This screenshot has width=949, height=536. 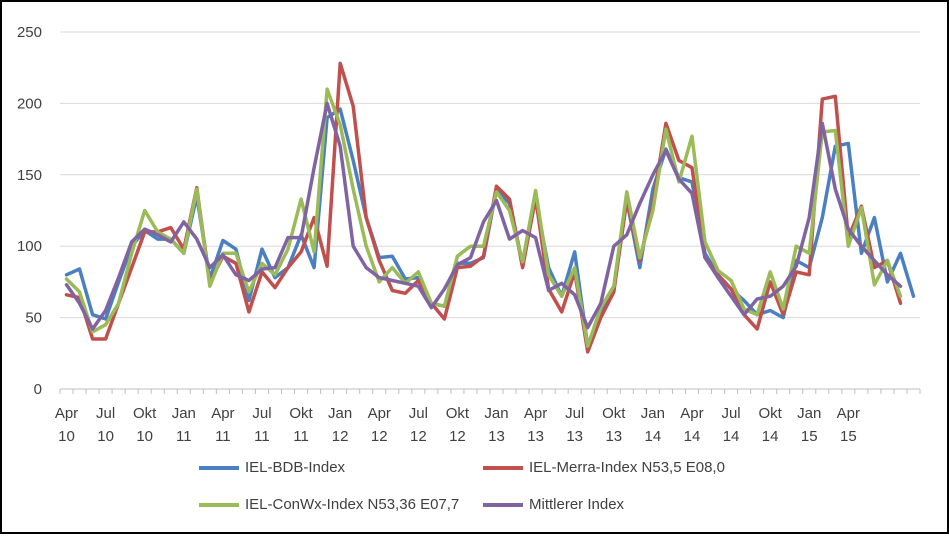 I want to click on y-tick-label: 0, so click(x=38, y=389).